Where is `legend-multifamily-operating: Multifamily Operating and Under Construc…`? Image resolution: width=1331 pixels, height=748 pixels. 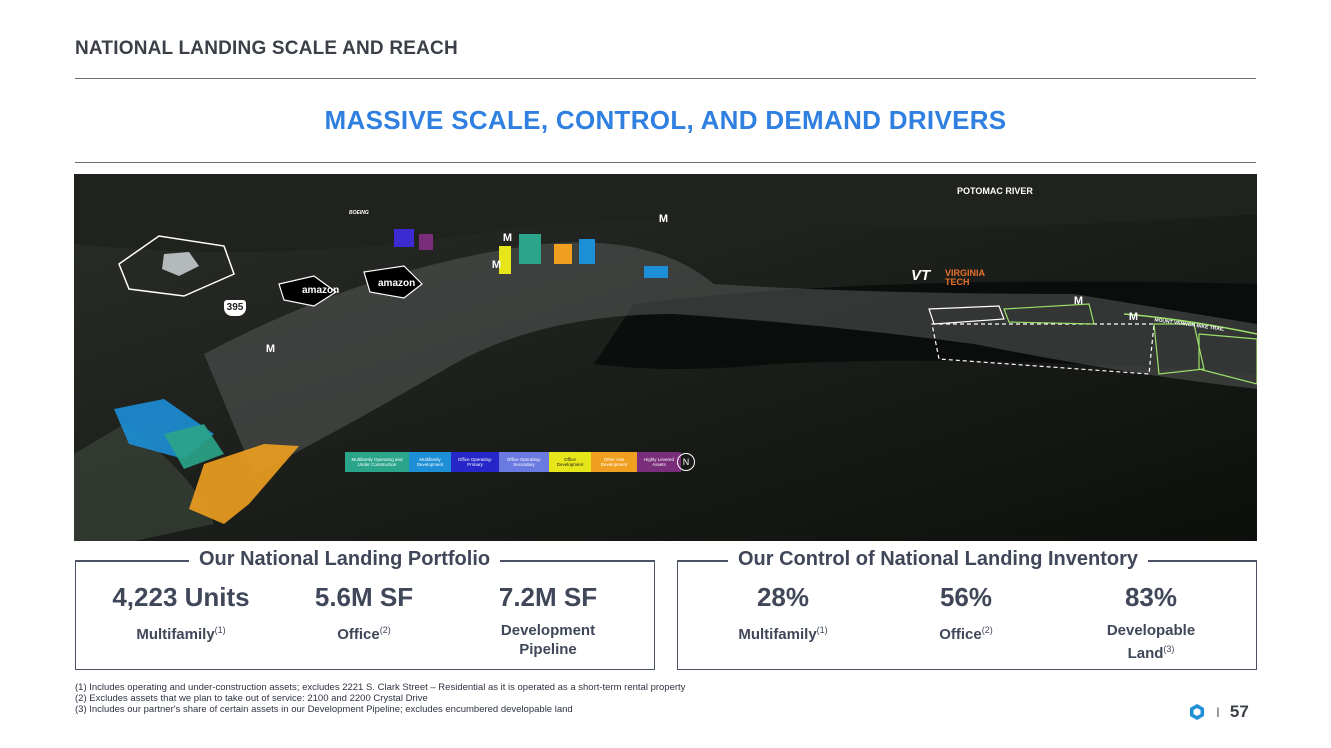
legend-multifamily-operating: Multifamily Operating and Under Construc… is located at coordinates (377, 462).